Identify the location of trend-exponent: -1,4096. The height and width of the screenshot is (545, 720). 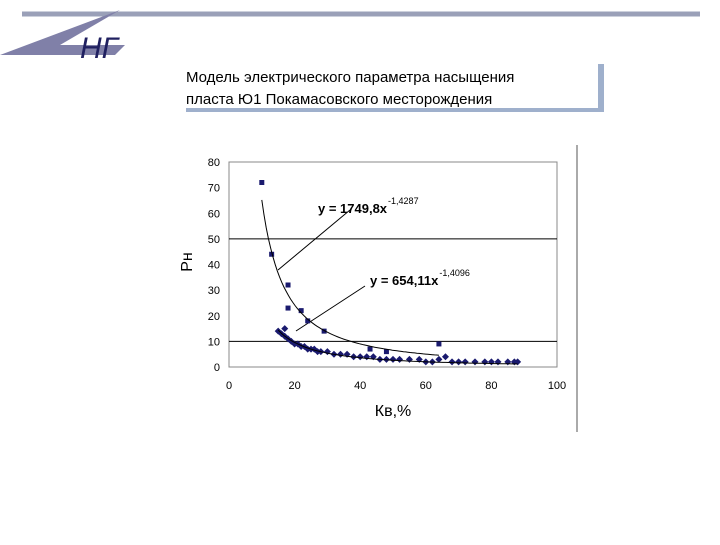
(454, 273).